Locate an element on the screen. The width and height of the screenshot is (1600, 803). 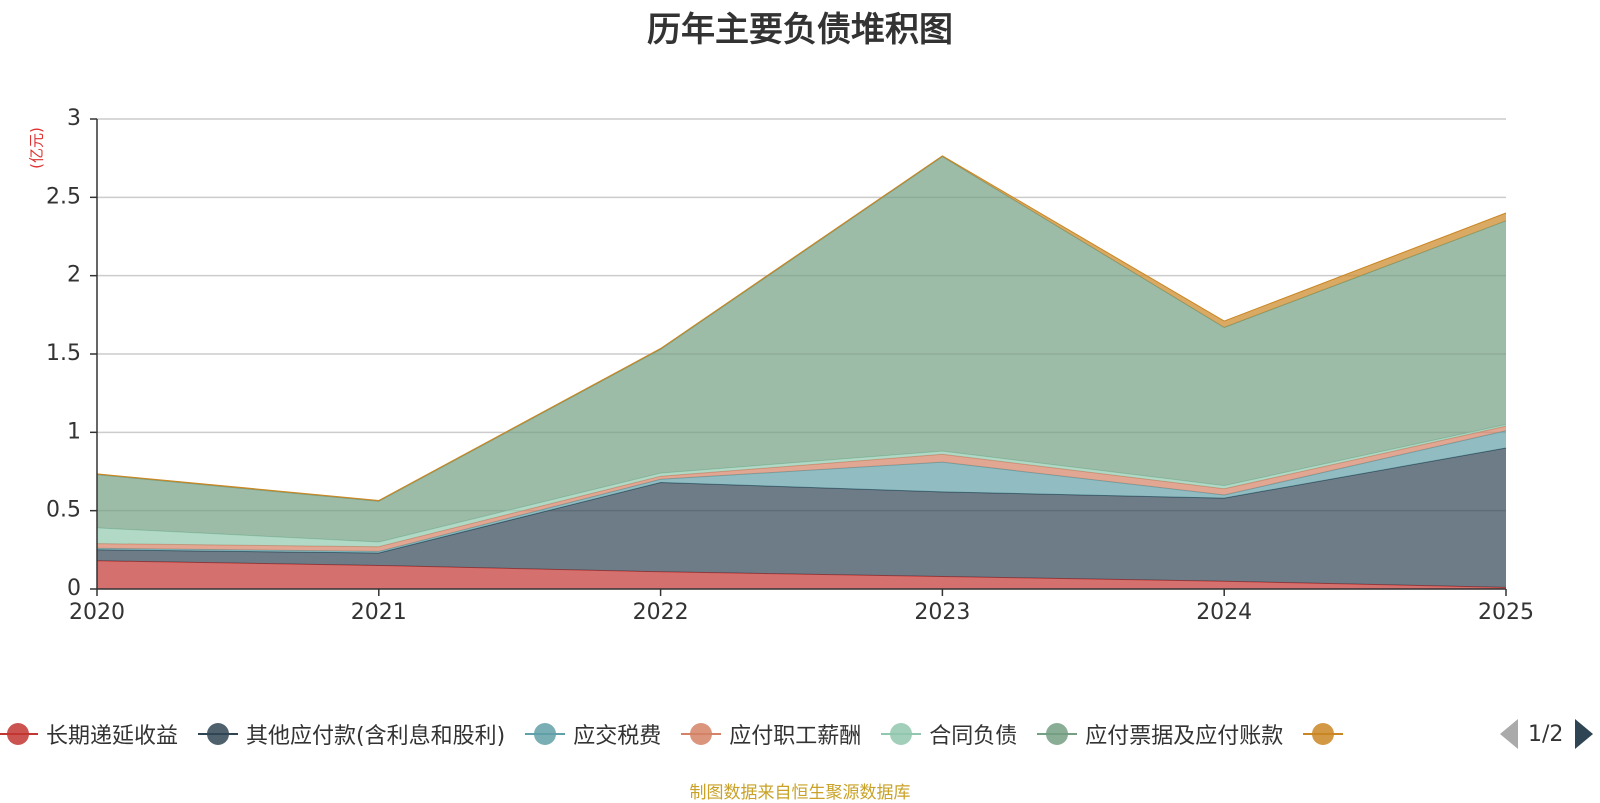
x-tick-label: 2021 is located at coordinates (379, 612).